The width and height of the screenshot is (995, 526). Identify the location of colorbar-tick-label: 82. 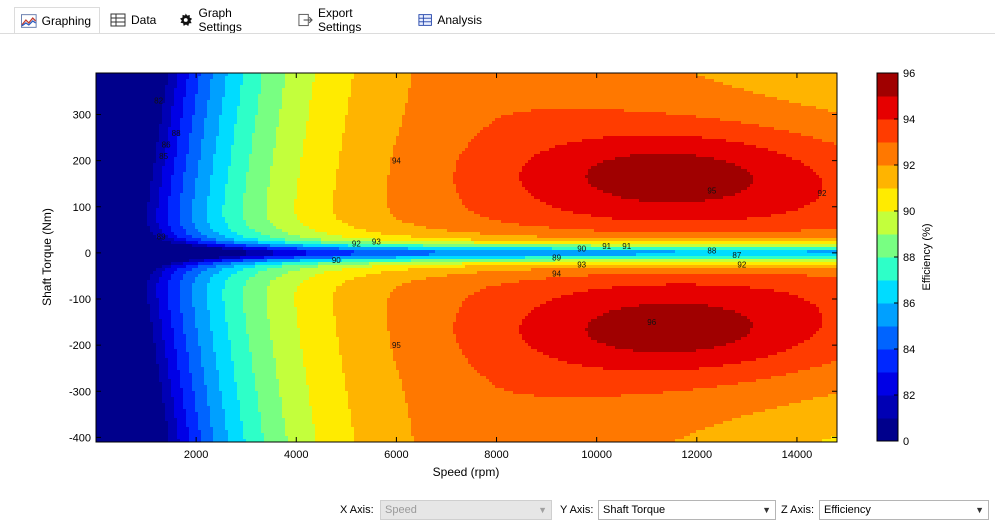
(909, 396).